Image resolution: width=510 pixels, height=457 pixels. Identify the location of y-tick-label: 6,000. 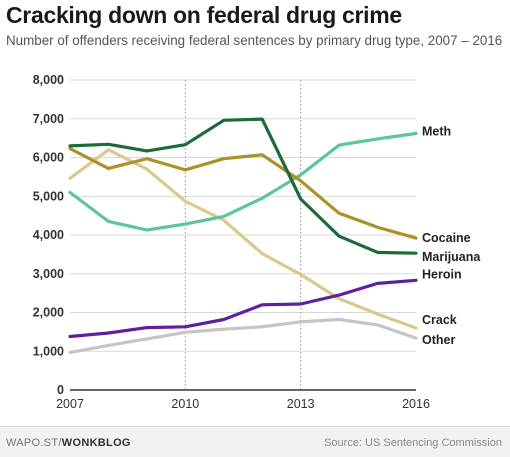
(48, 158).